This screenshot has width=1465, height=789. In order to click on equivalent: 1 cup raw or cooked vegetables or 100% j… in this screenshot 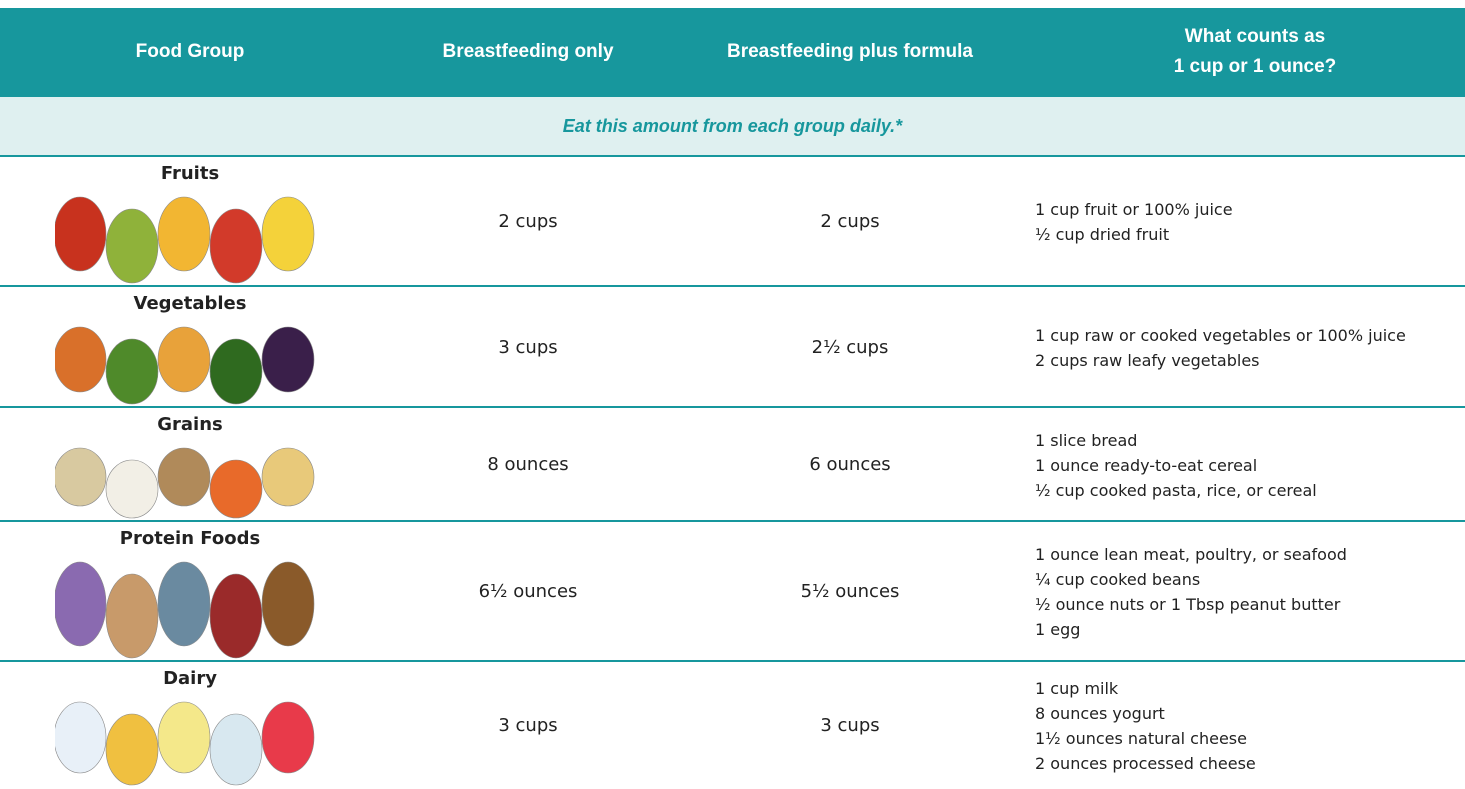, I will do `click(1220, 335)`.